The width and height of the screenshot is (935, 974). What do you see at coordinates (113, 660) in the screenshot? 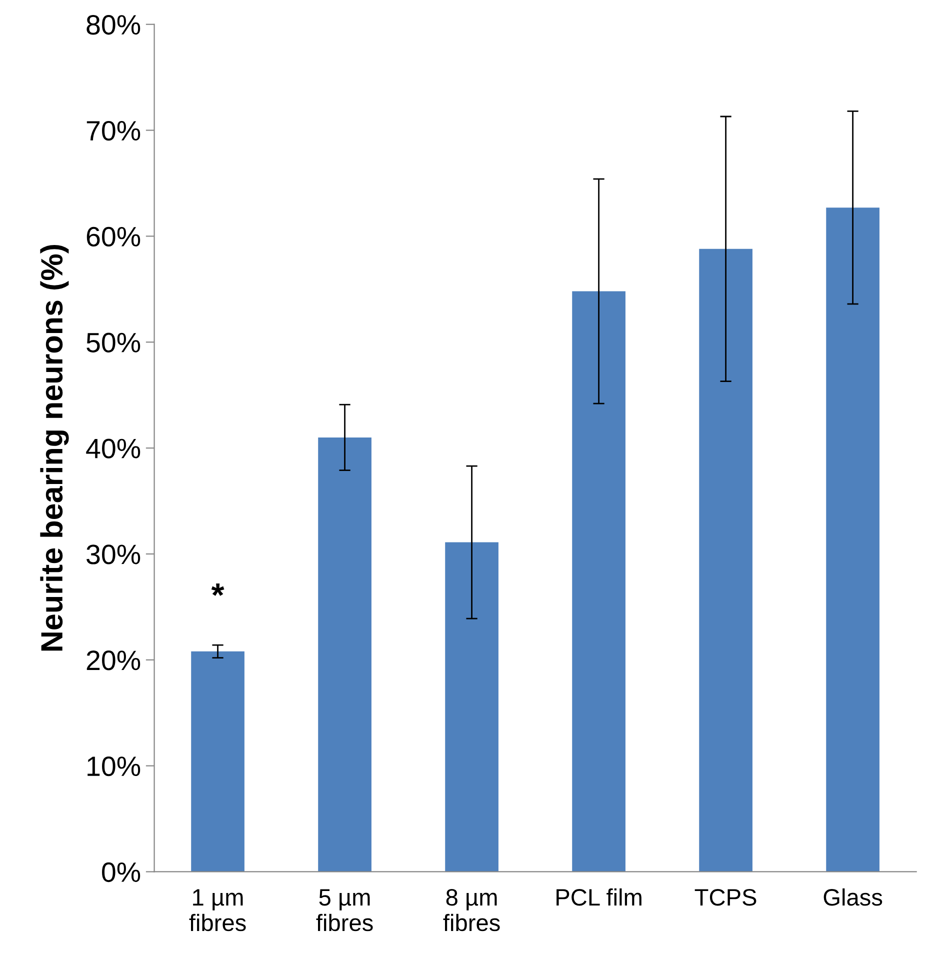
I see `y-tick-label: 20%` at bounding box center [113, 660].